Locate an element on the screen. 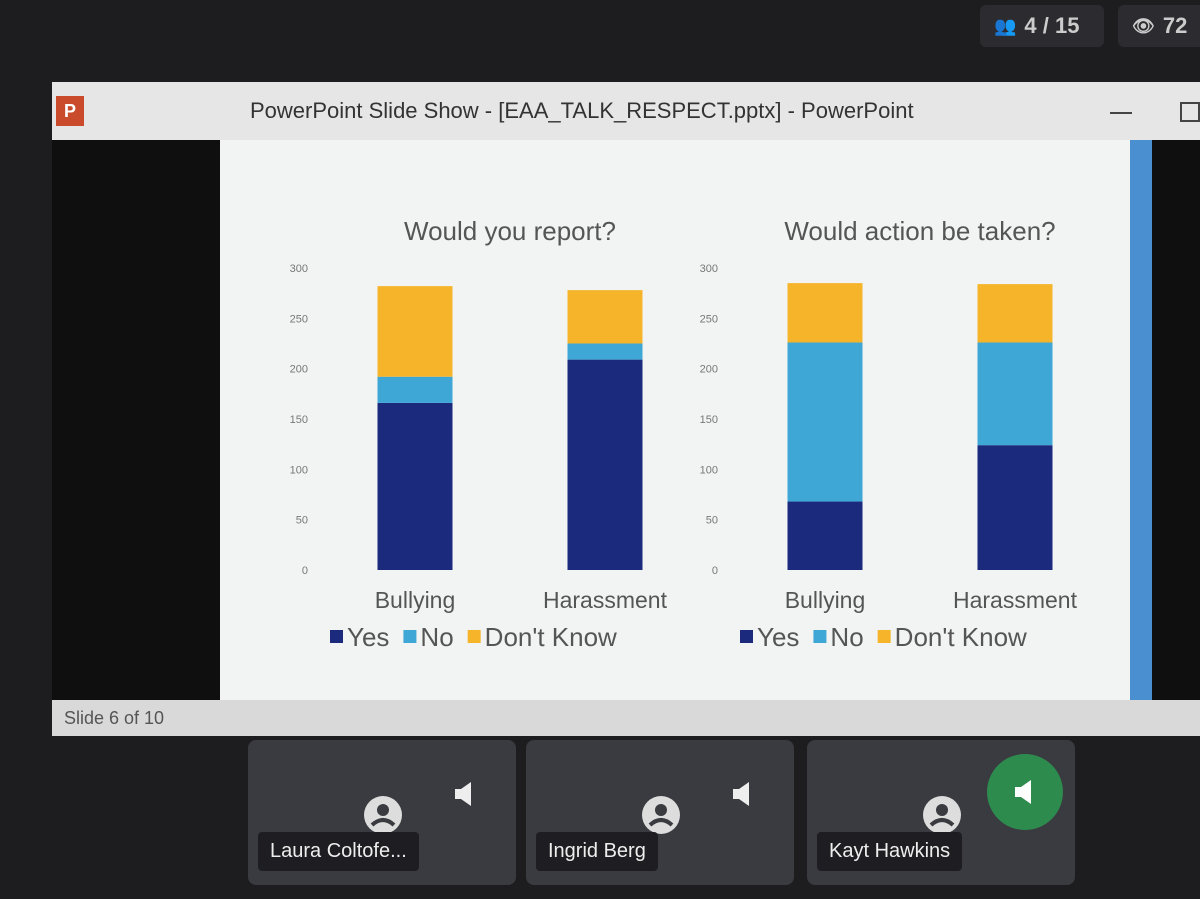 Image resolution: width=1200 pixels, height=899 pixels. status-bar: Slide 6 of 10 is located at coordinates (626, 718).